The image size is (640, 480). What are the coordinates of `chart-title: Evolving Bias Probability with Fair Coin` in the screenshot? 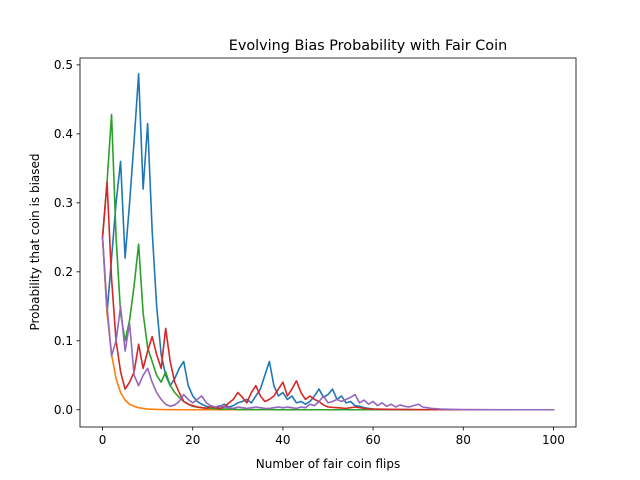 It's located at (368, 46).